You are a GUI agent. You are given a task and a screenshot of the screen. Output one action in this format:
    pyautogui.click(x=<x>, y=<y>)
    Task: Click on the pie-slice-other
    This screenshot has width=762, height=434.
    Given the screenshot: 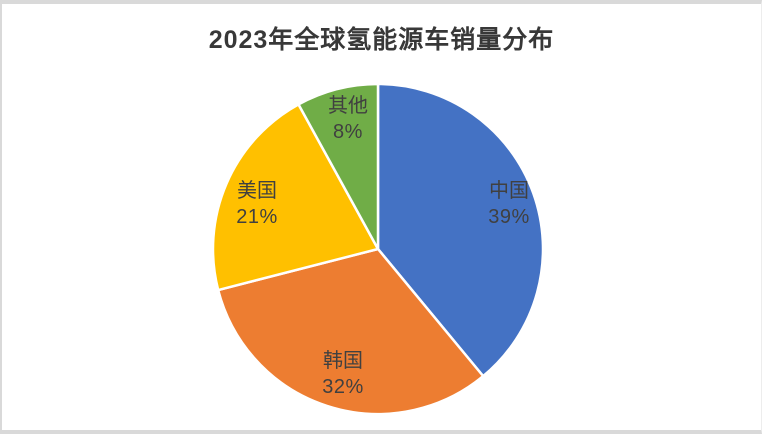 What is the action you would take?
    pyautogui.click(x=338, y=166)
    